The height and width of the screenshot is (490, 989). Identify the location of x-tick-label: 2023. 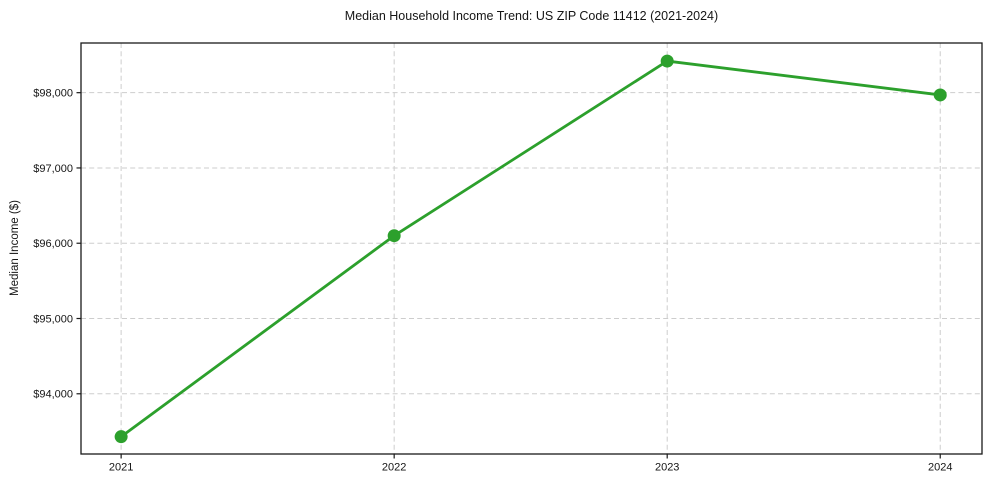
(667, 468).